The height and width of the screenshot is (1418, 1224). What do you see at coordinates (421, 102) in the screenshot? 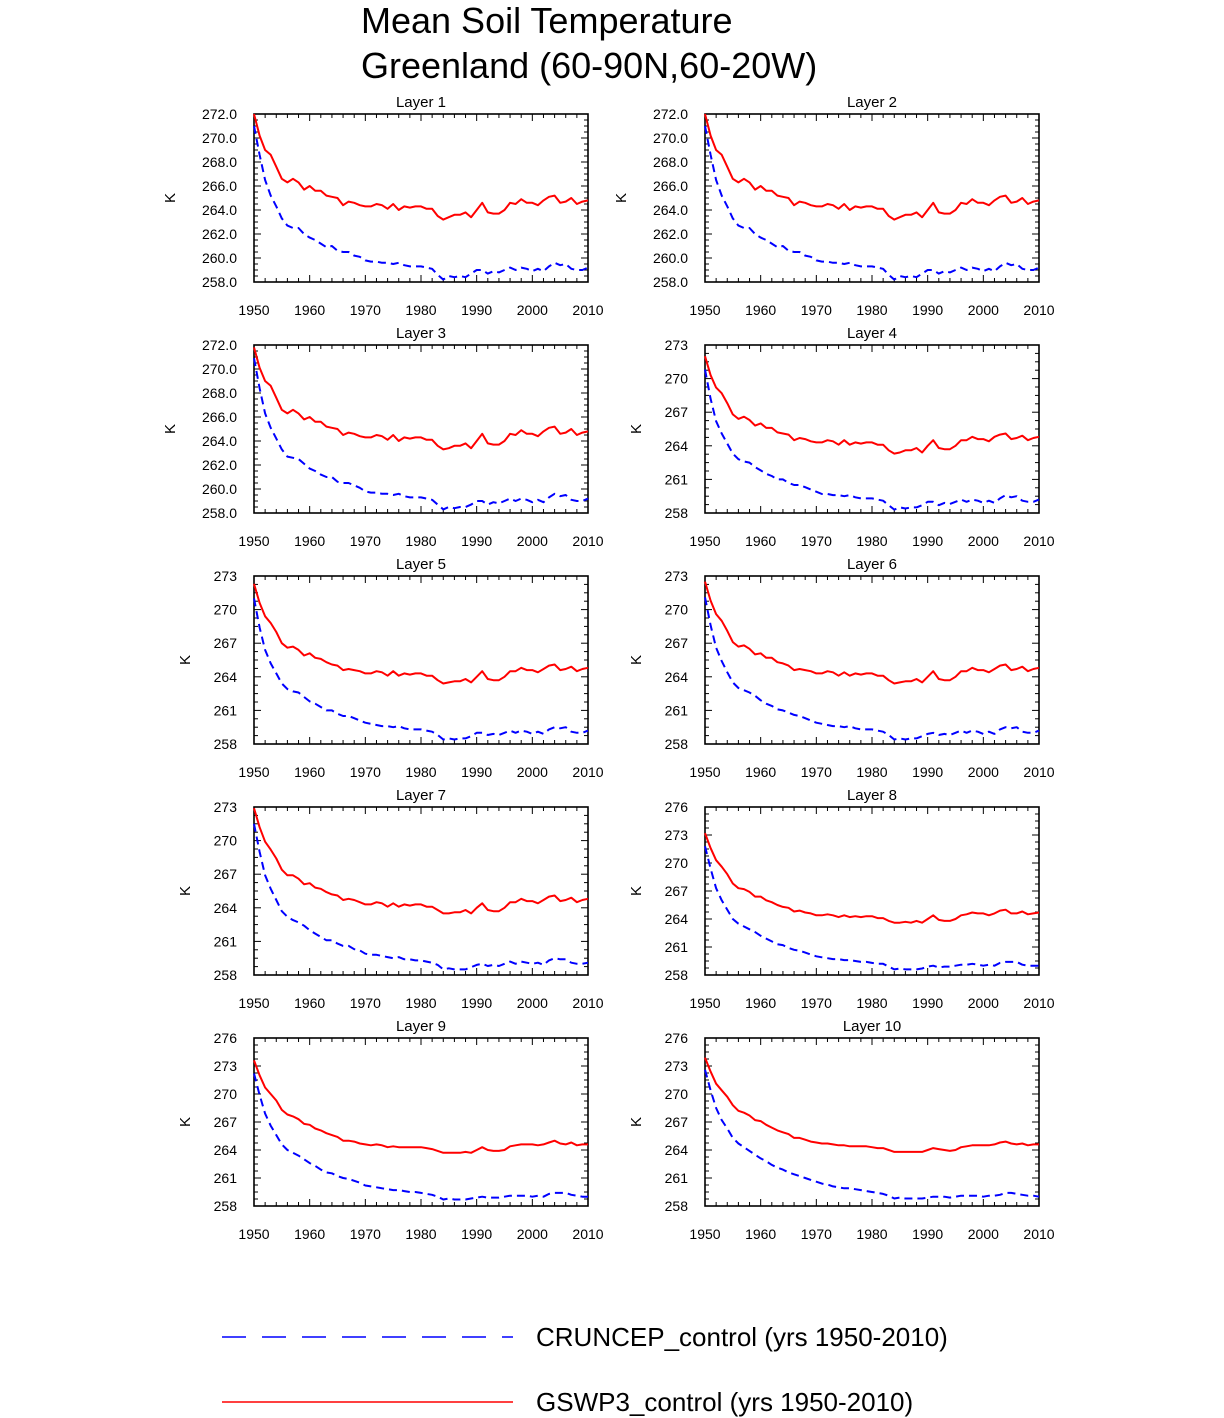
I see `panel-title: Layer 1` at bounding box center [421, 102].